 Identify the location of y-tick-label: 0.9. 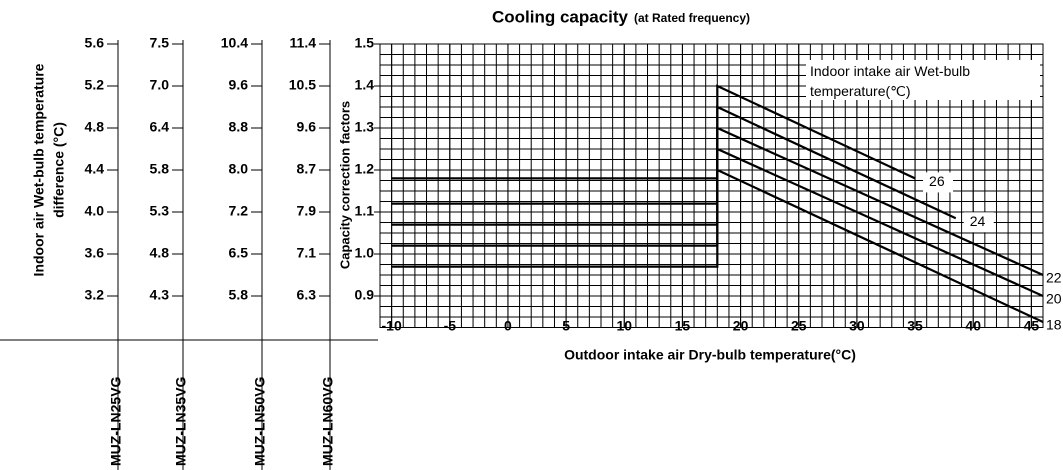
(365, 295).